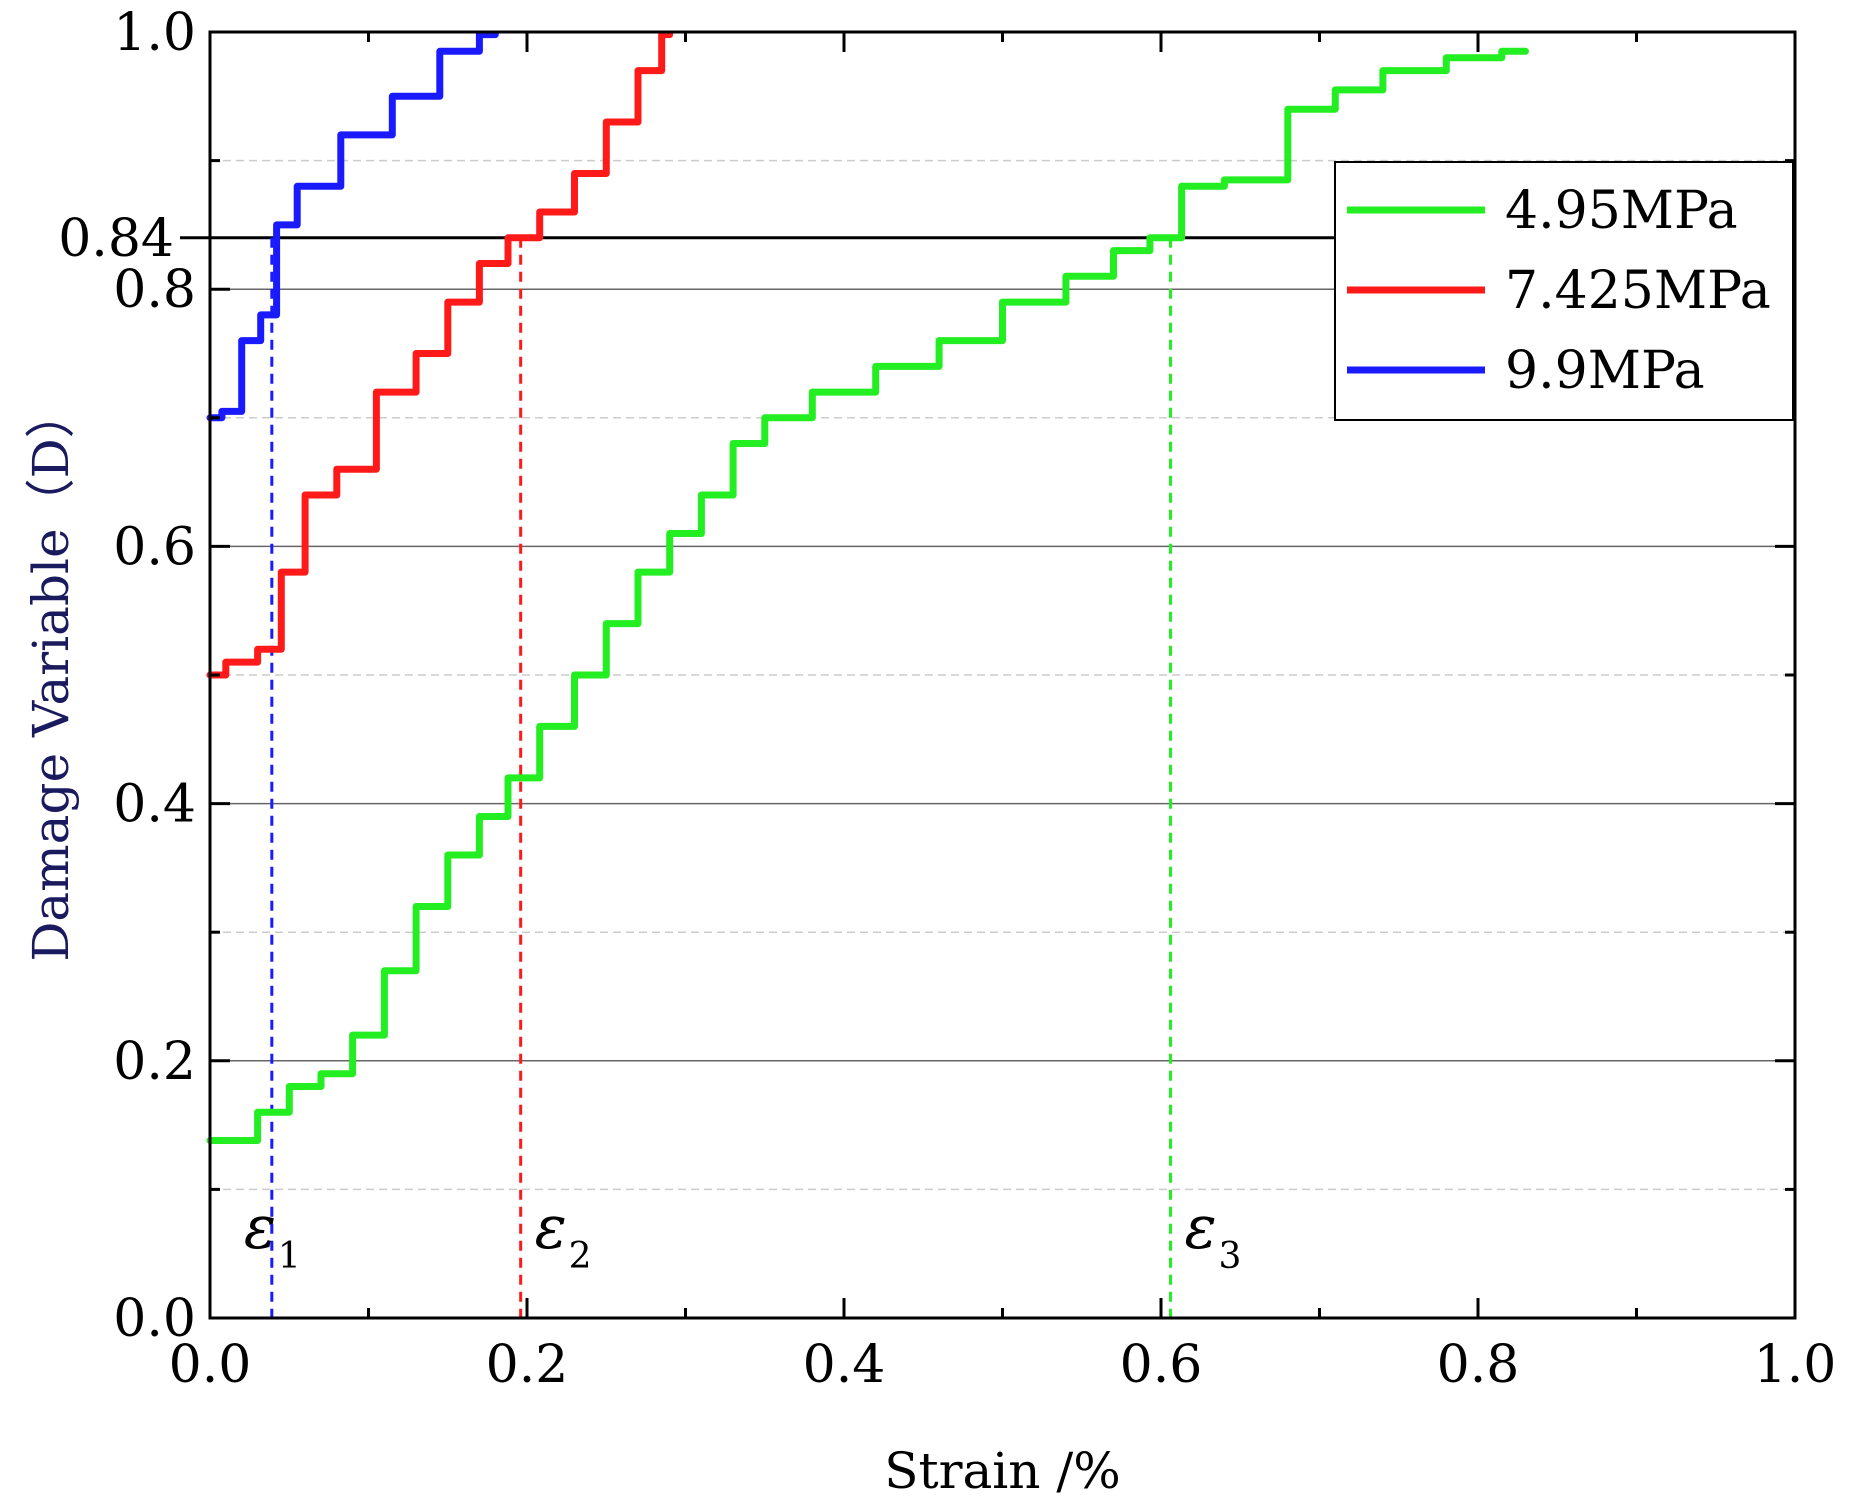  Describe the element at coordinates (154, 1062) in the screenshot. I see `y-tick-label: 0.2` at that location.